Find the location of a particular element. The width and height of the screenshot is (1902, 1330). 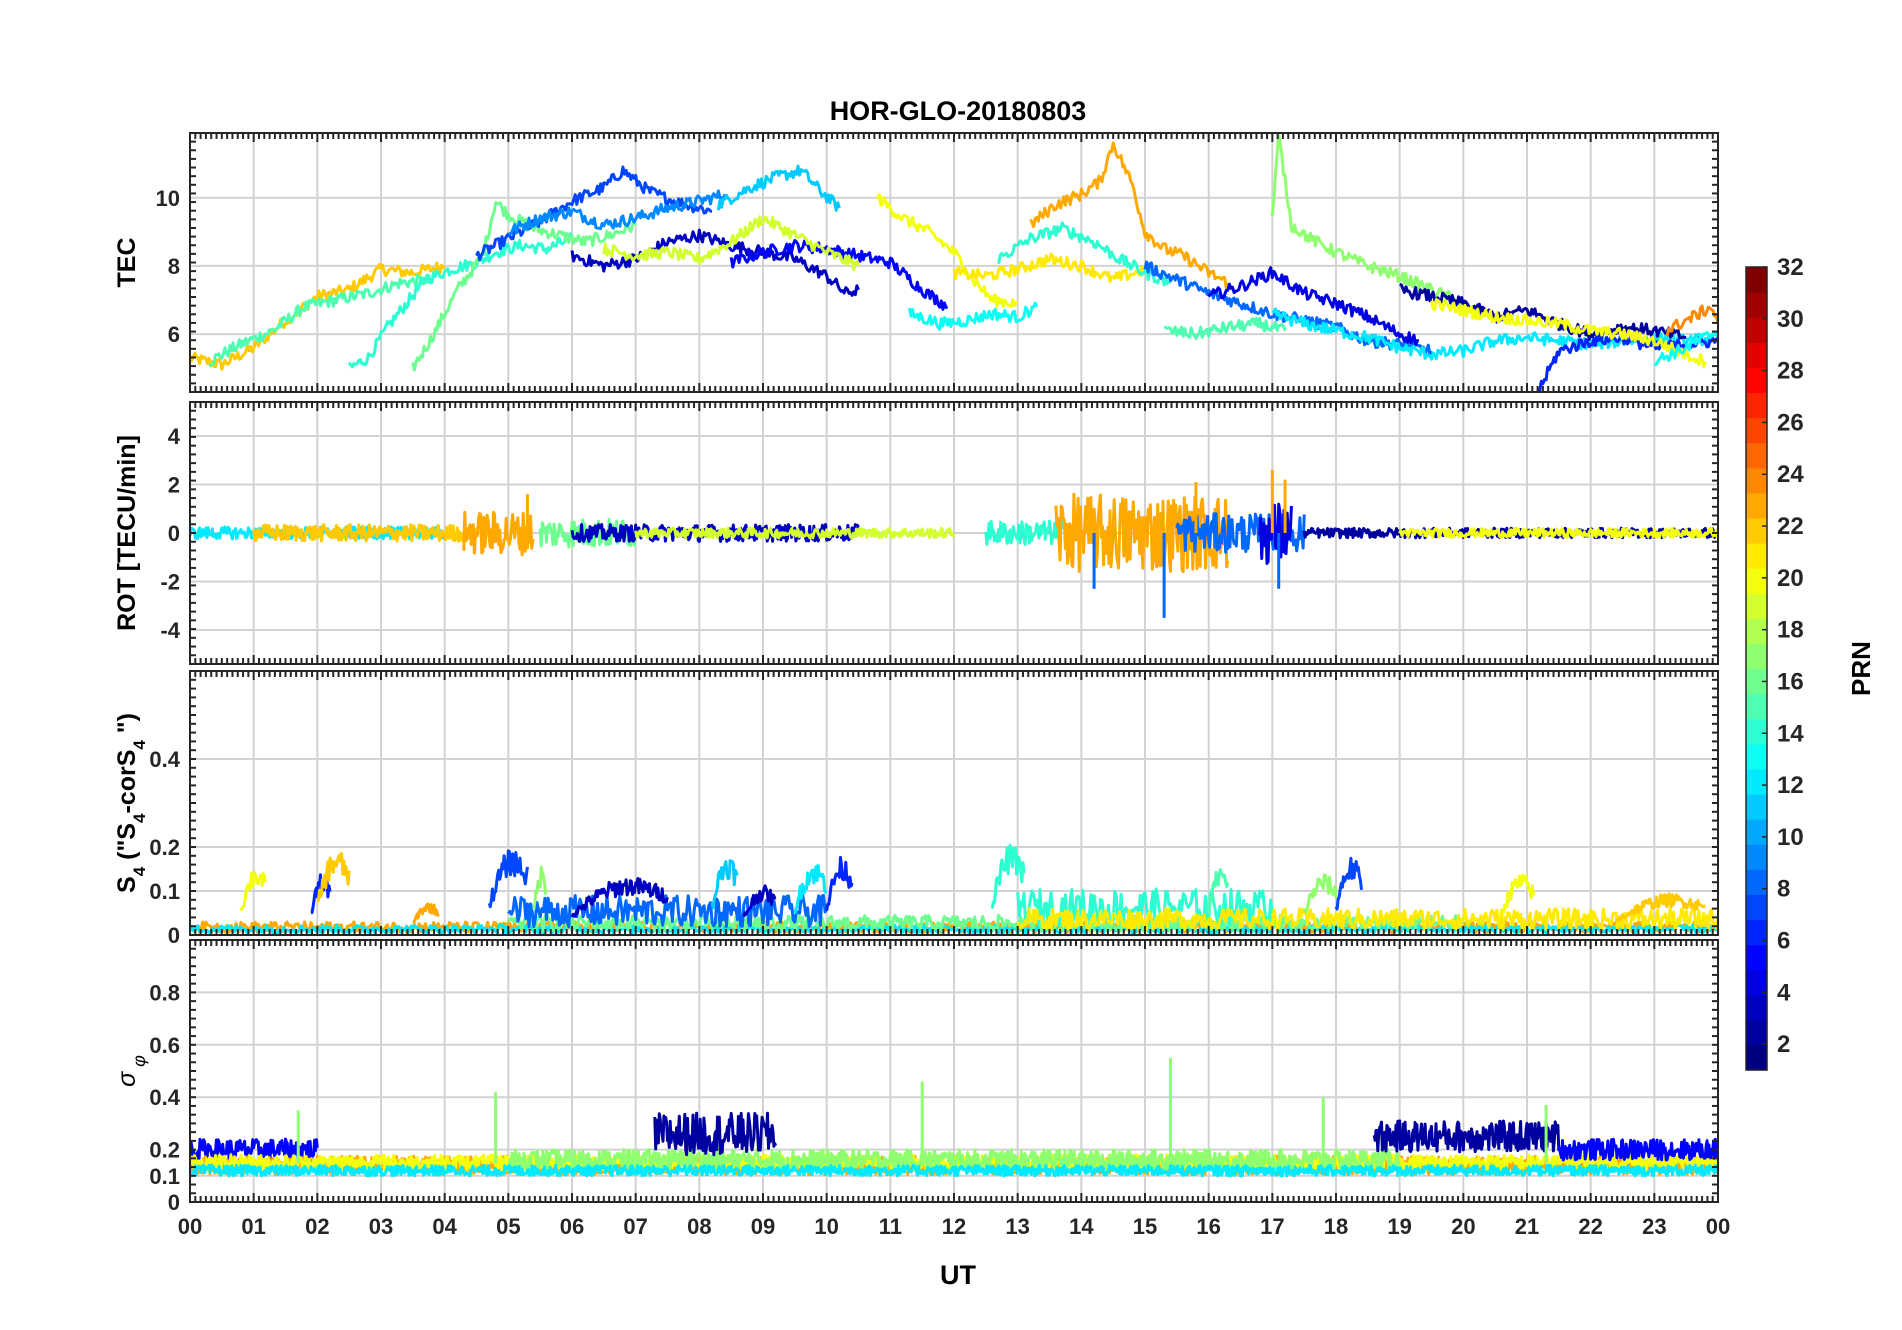

colorbar-tick-label: 22 is located at coordinates (1790, 526).